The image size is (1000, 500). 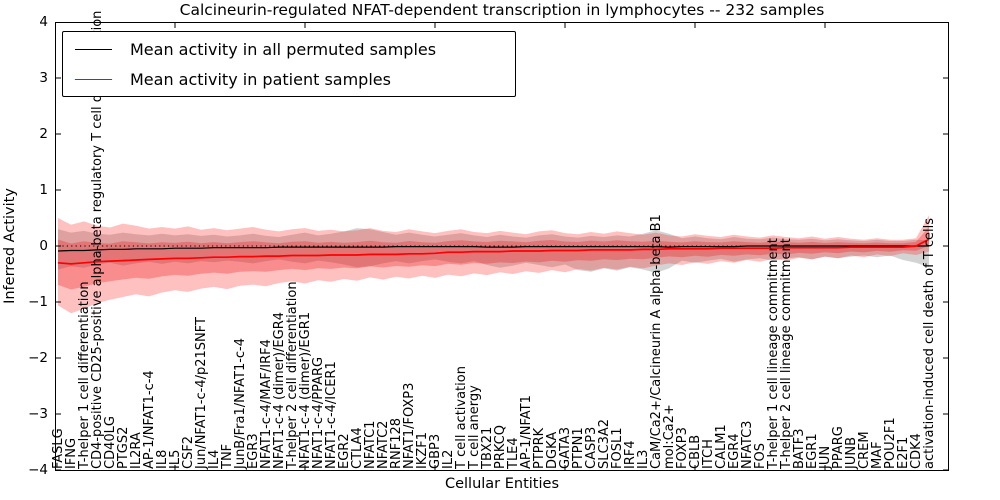 I want to click on x-axis-label: Cellular Entities, so click(x=502, y=484).